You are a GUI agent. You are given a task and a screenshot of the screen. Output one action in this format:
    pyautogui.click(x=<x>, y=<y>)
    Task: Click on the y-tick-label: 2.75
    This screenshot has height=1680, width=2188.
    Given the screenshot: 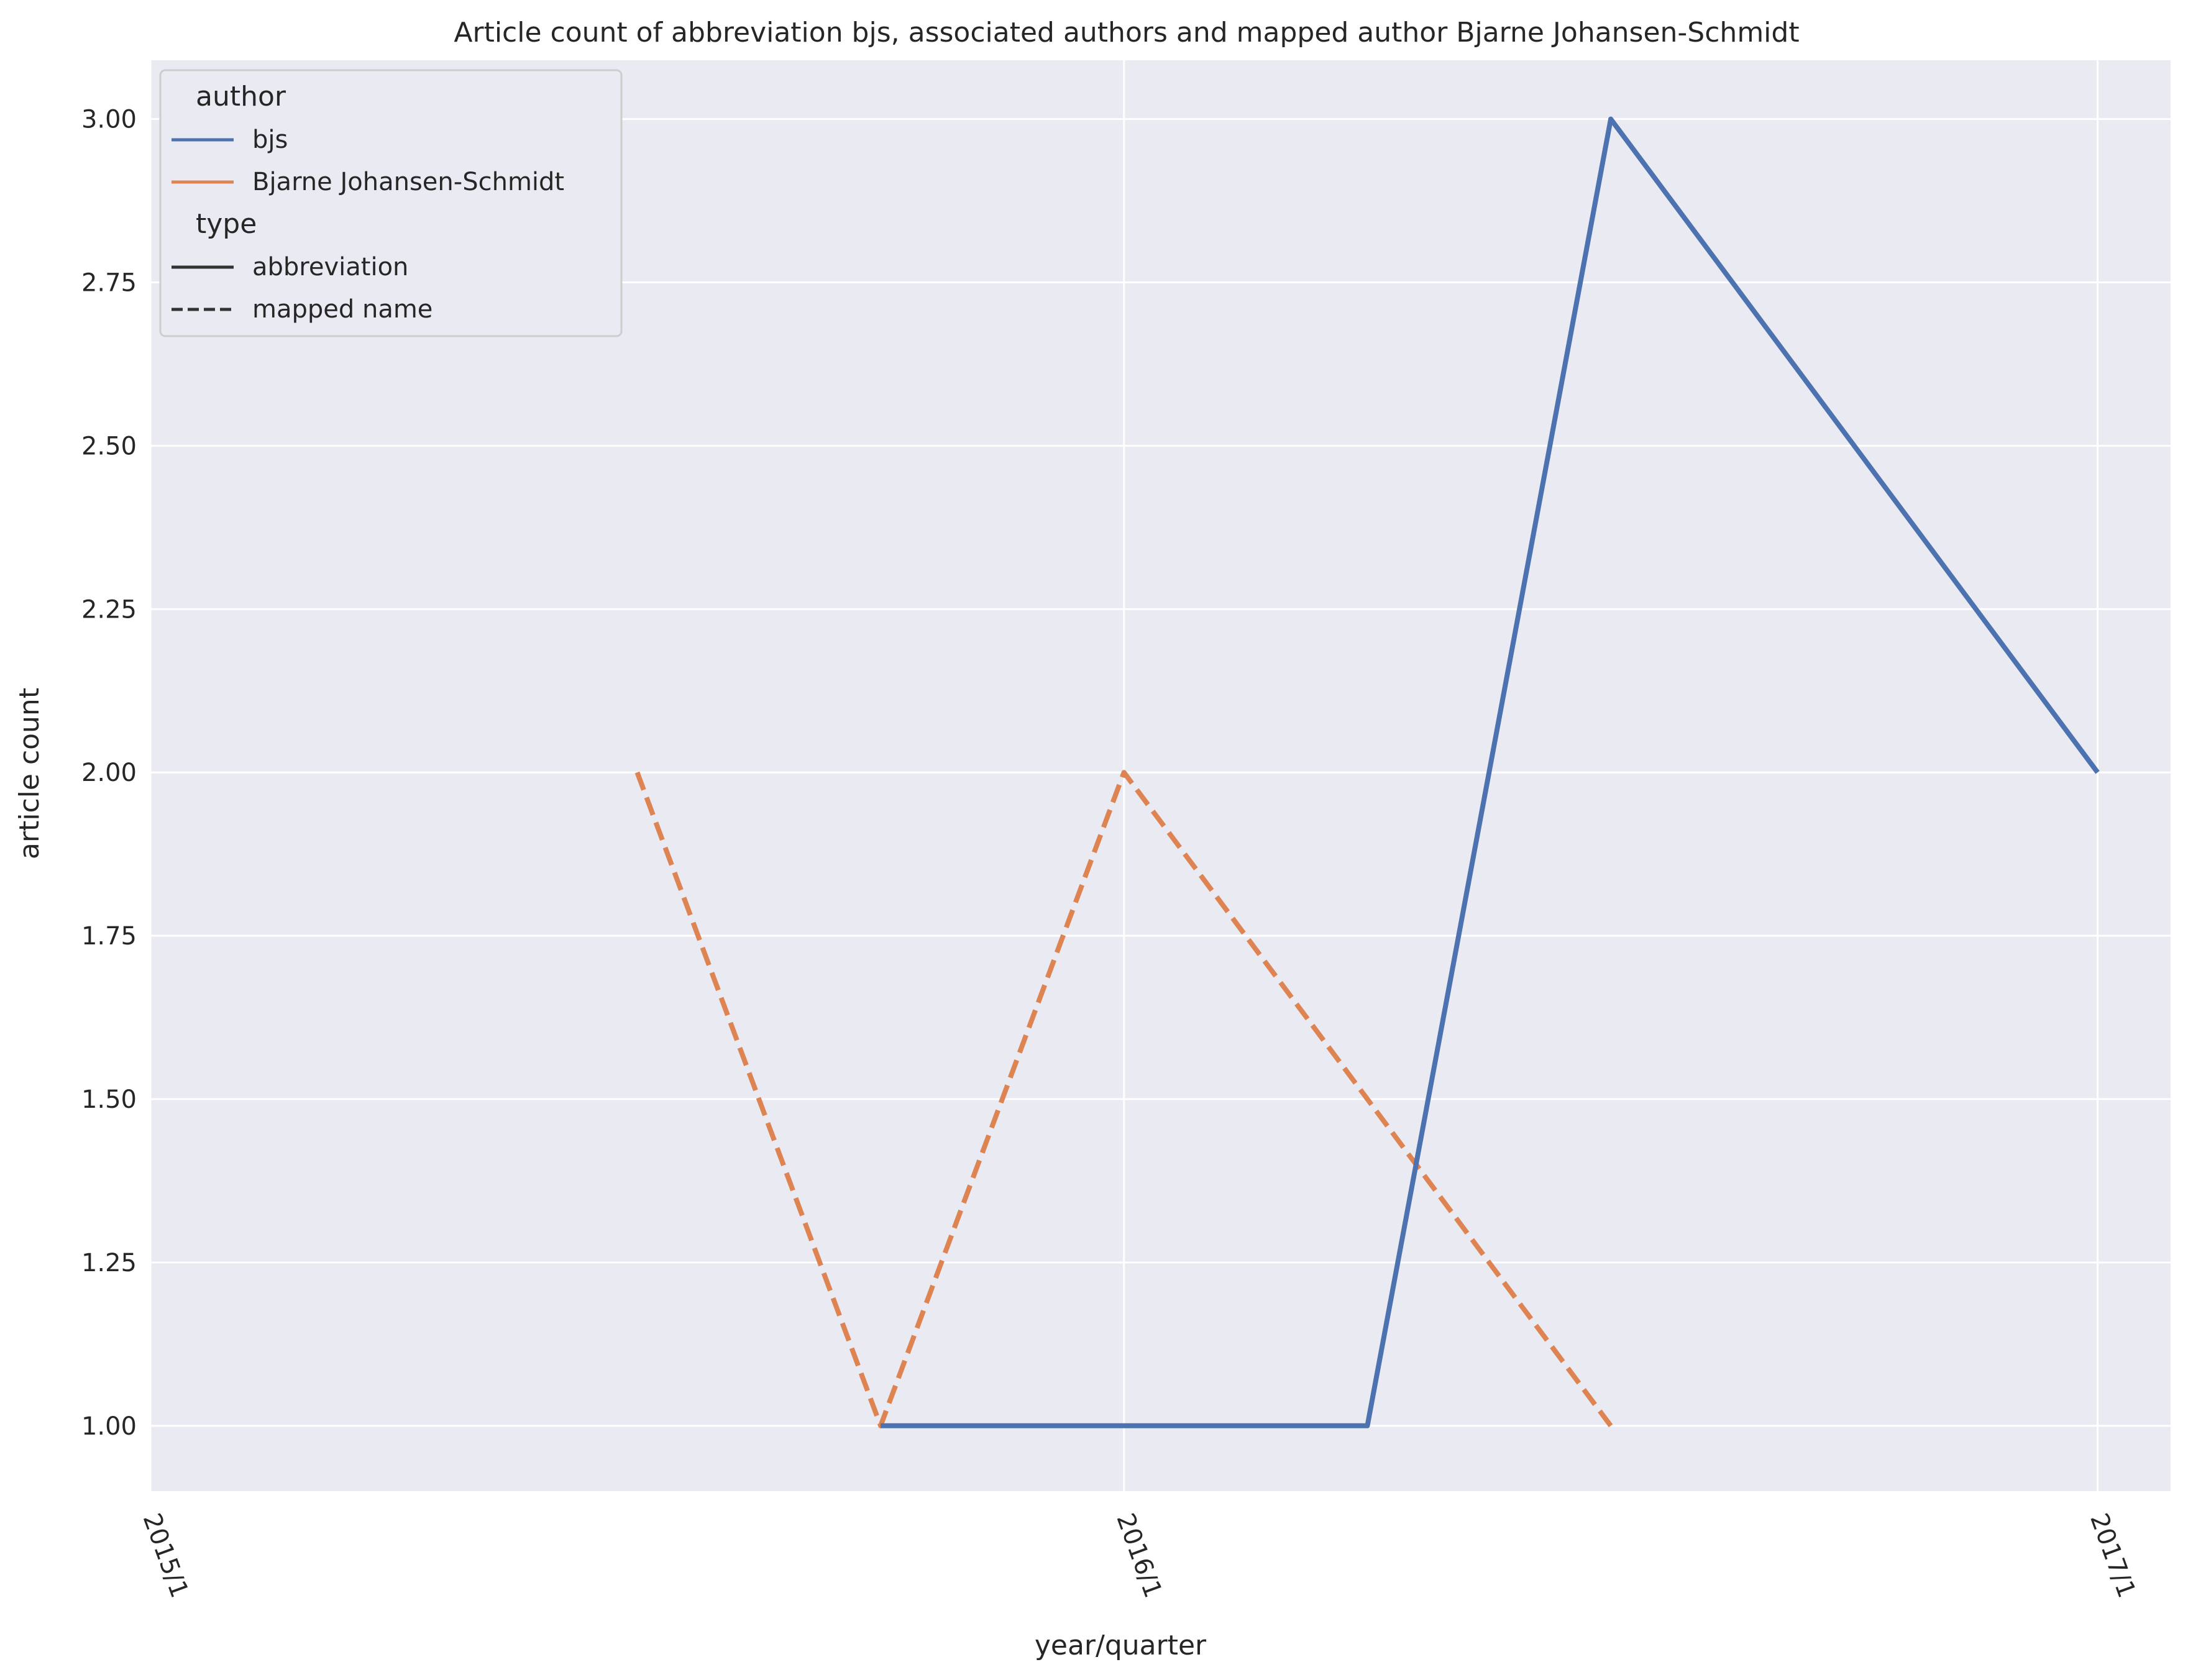 What is the action you would take?
    pyautogui.click(x=109, y=283)
    